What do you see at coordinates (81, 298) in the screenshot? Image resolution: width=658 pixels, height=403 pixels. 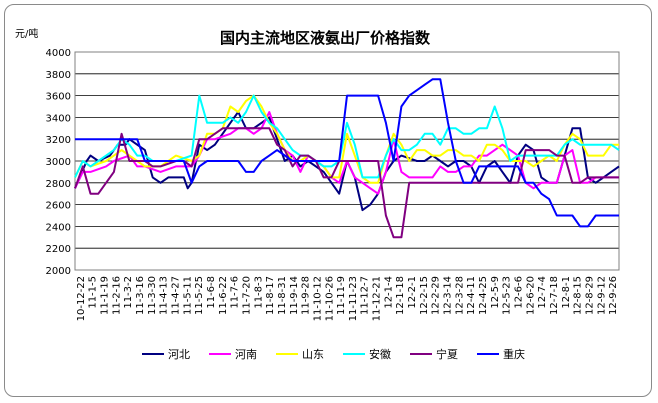 I see `x-tick-label: 10-12-22` at bounding box center [81, 298].